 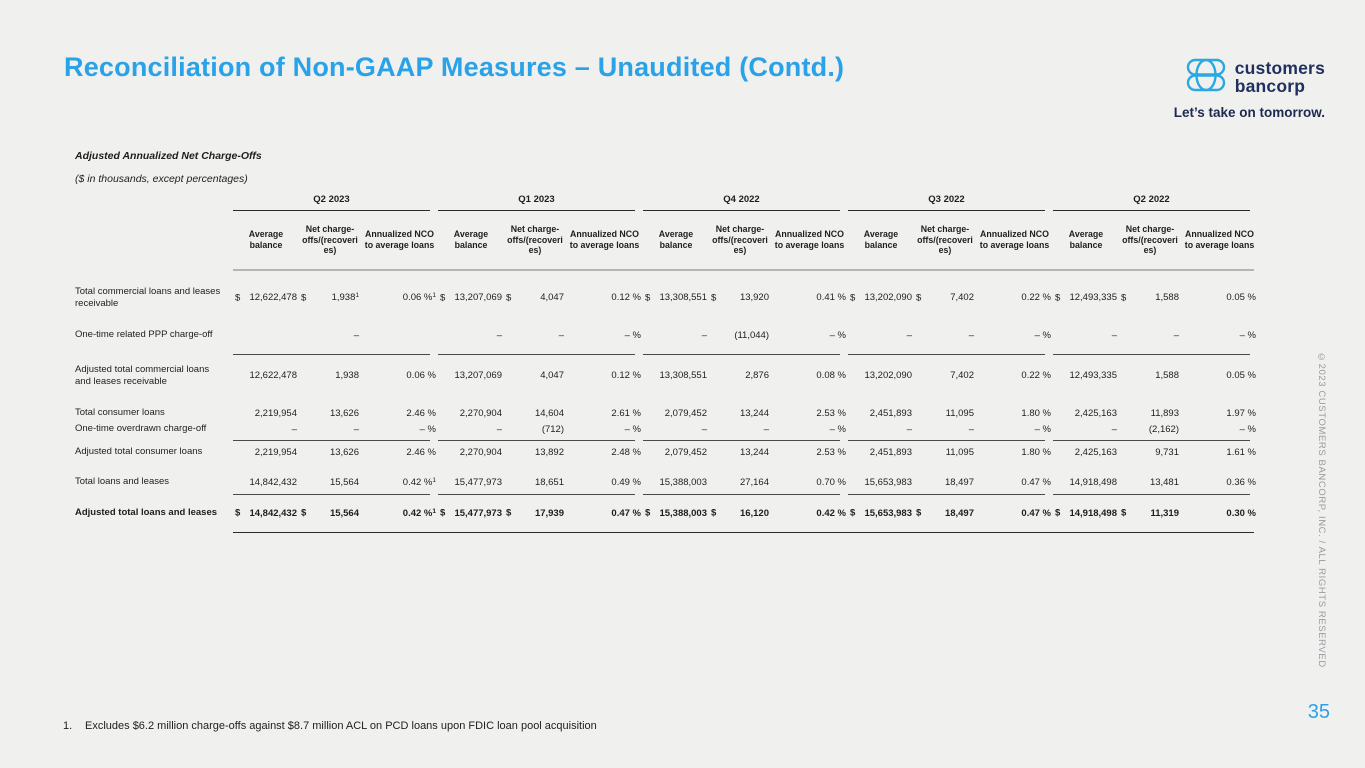 What do you see at coordinates (1279, 67) in the screenshot?
I see `wordmark-line1: customers` at bounding box center [1279, 67].